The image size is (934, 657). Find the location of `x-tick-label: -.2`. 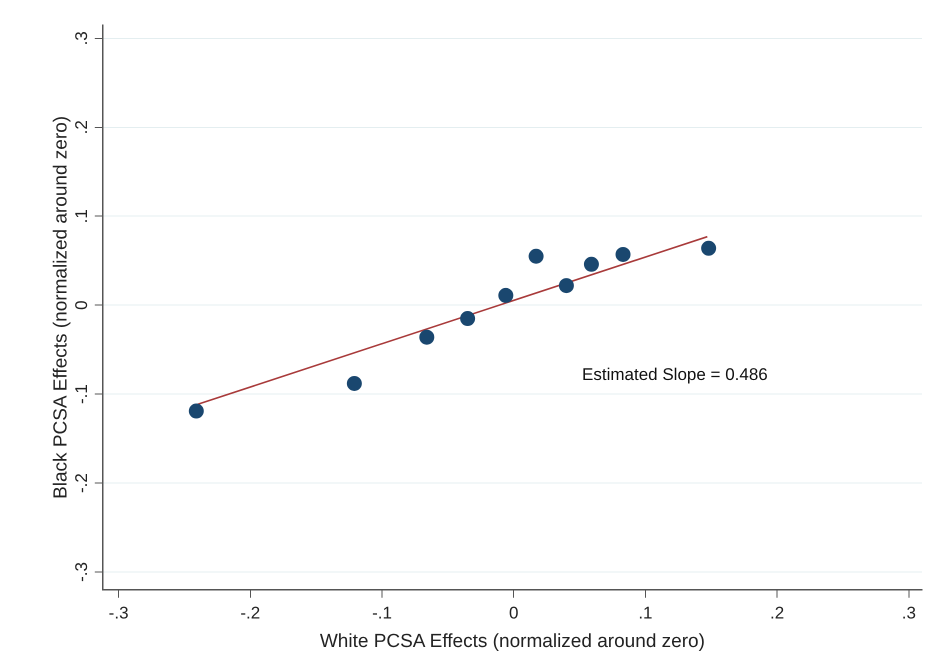

x-tick-label: -.2 is located at coordinates (250, 613).